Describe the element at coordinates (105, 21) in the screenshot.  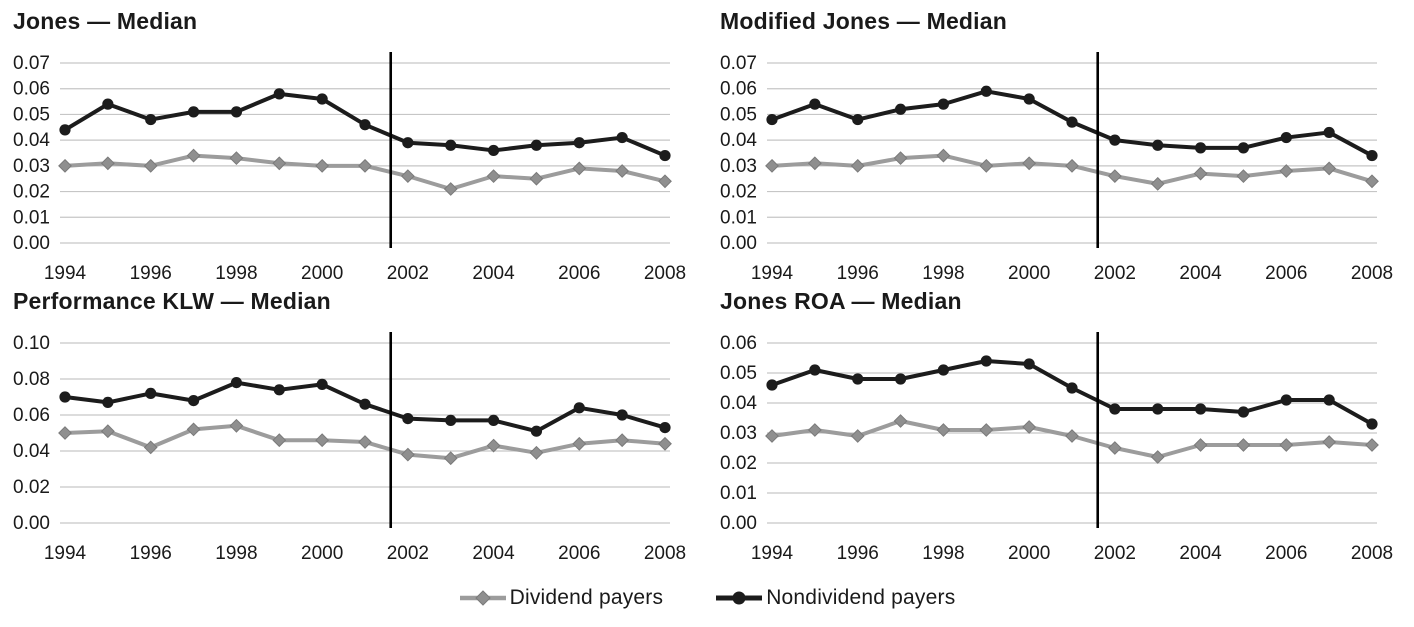
I see `chart-title: Jones — Median` at that location.